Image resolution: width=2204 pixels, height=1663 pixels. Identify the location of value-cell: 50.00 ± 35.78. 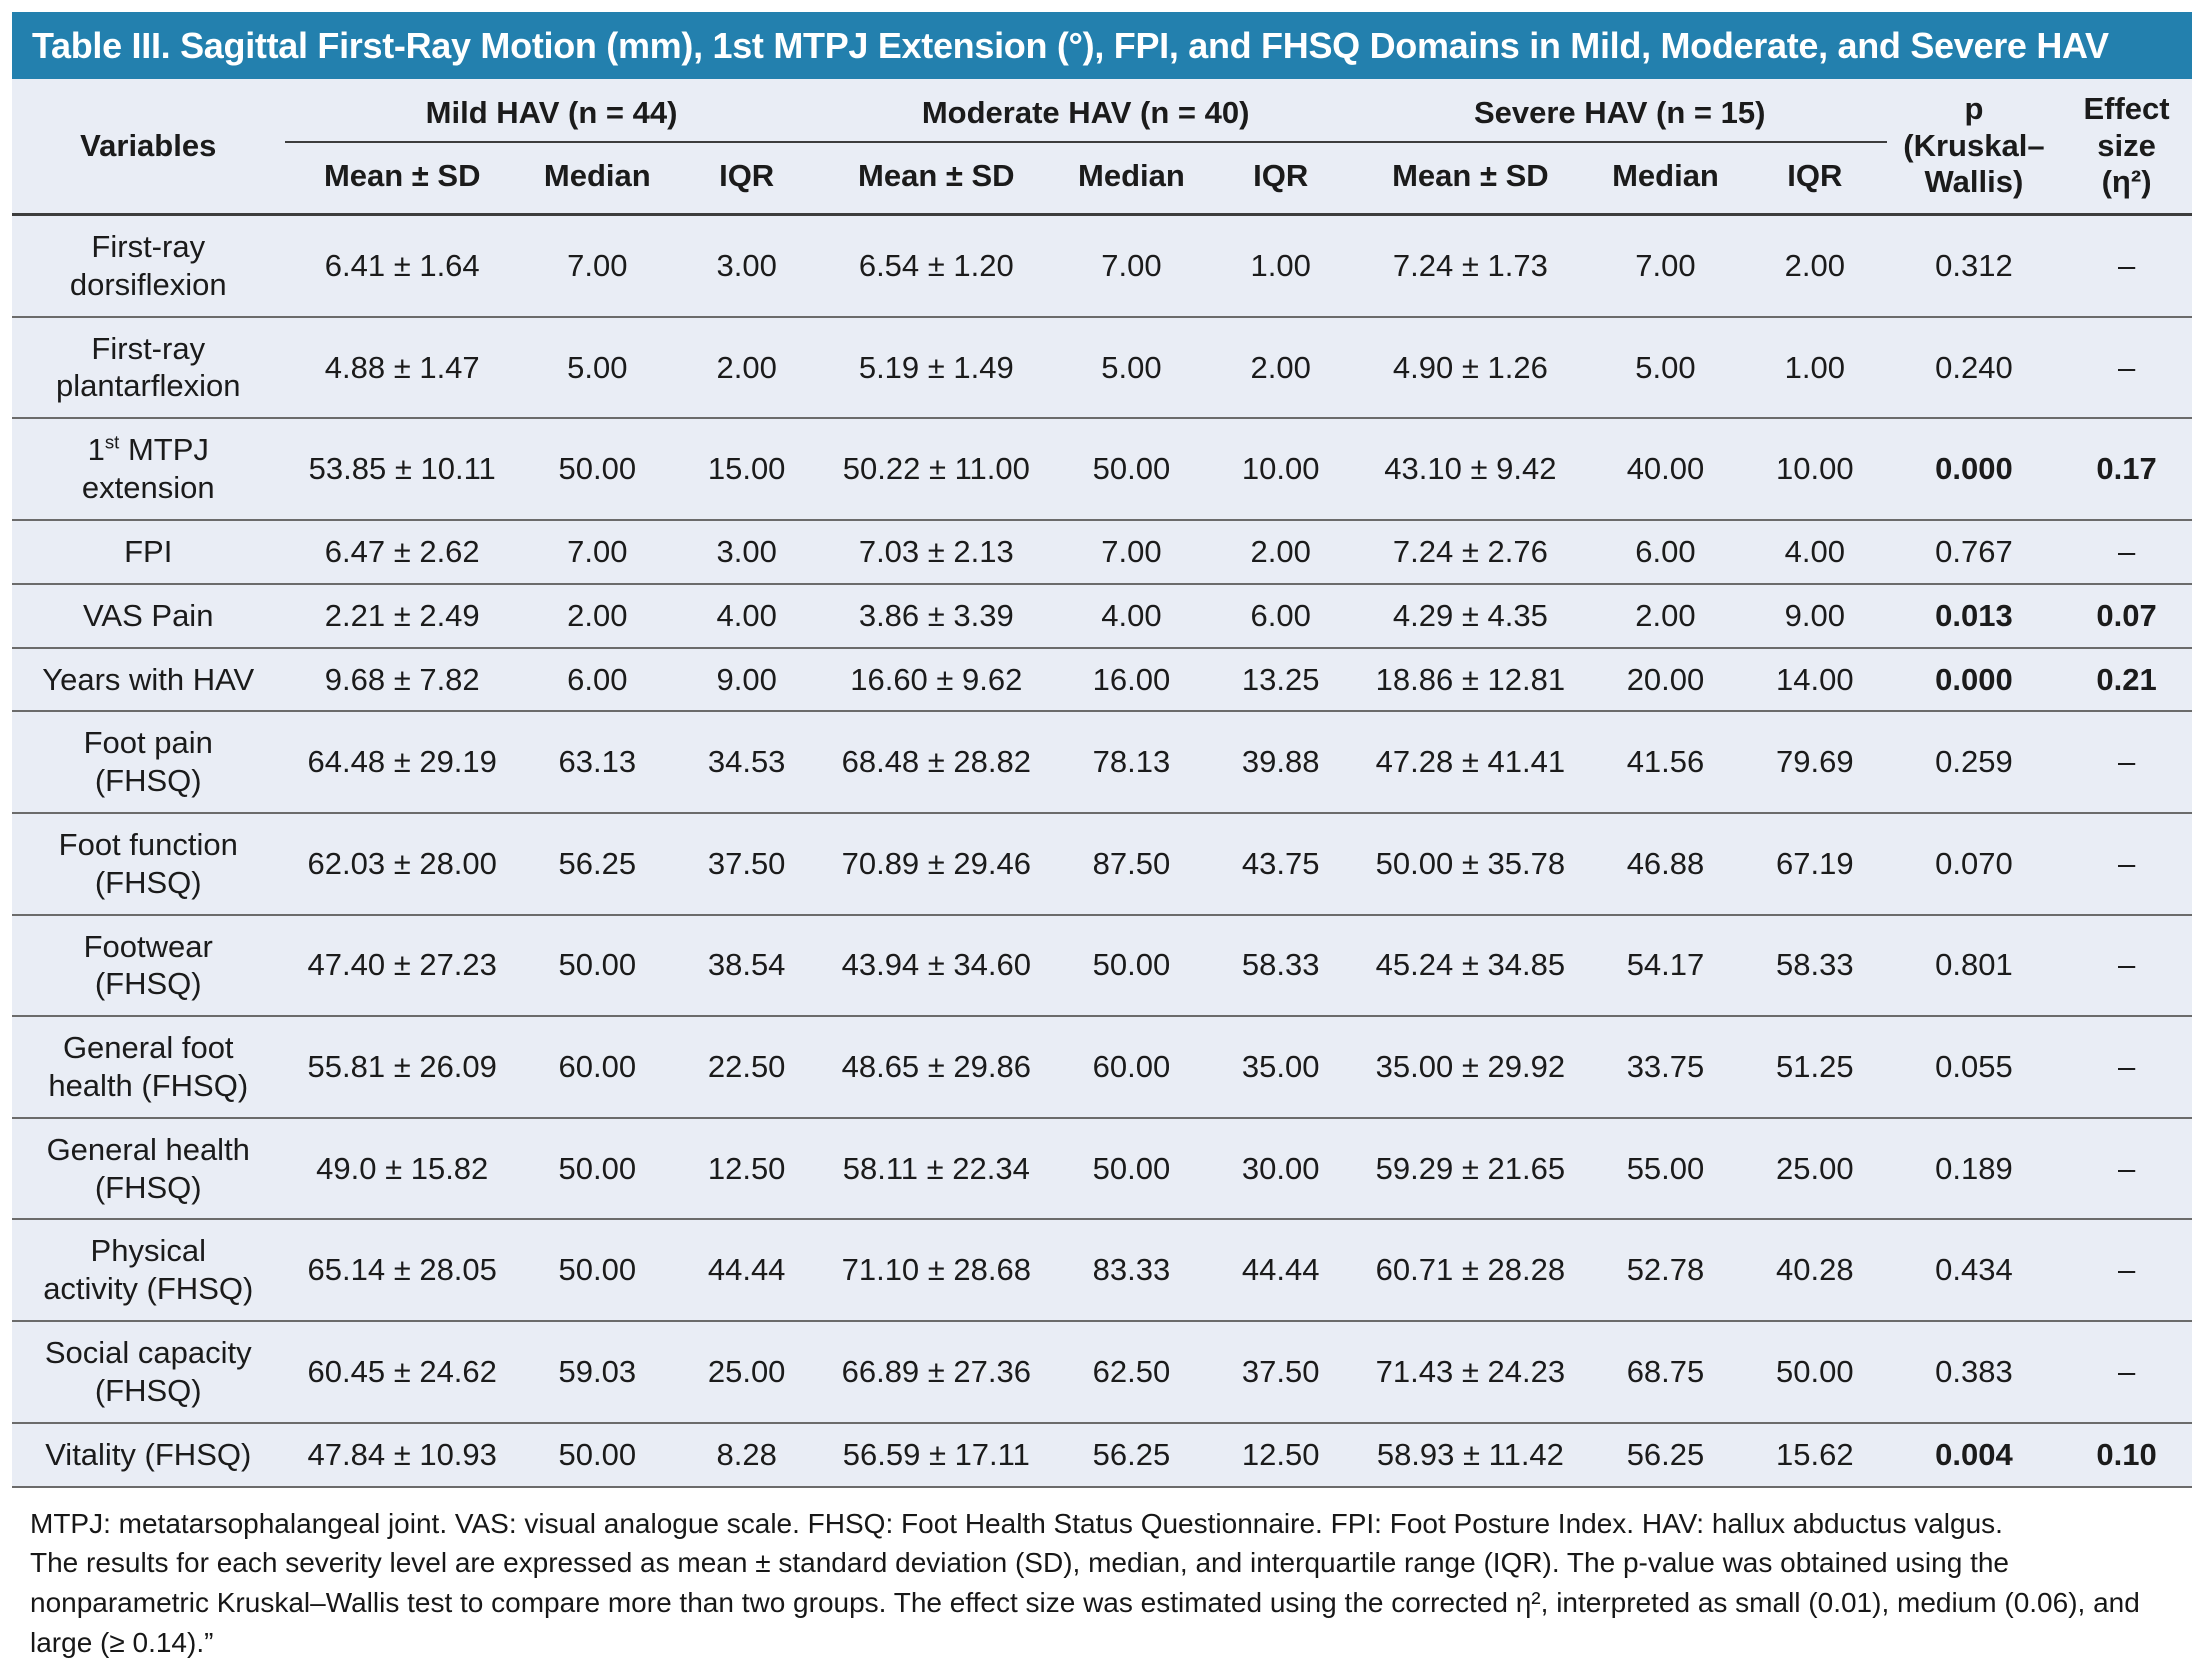
(1470, 863).